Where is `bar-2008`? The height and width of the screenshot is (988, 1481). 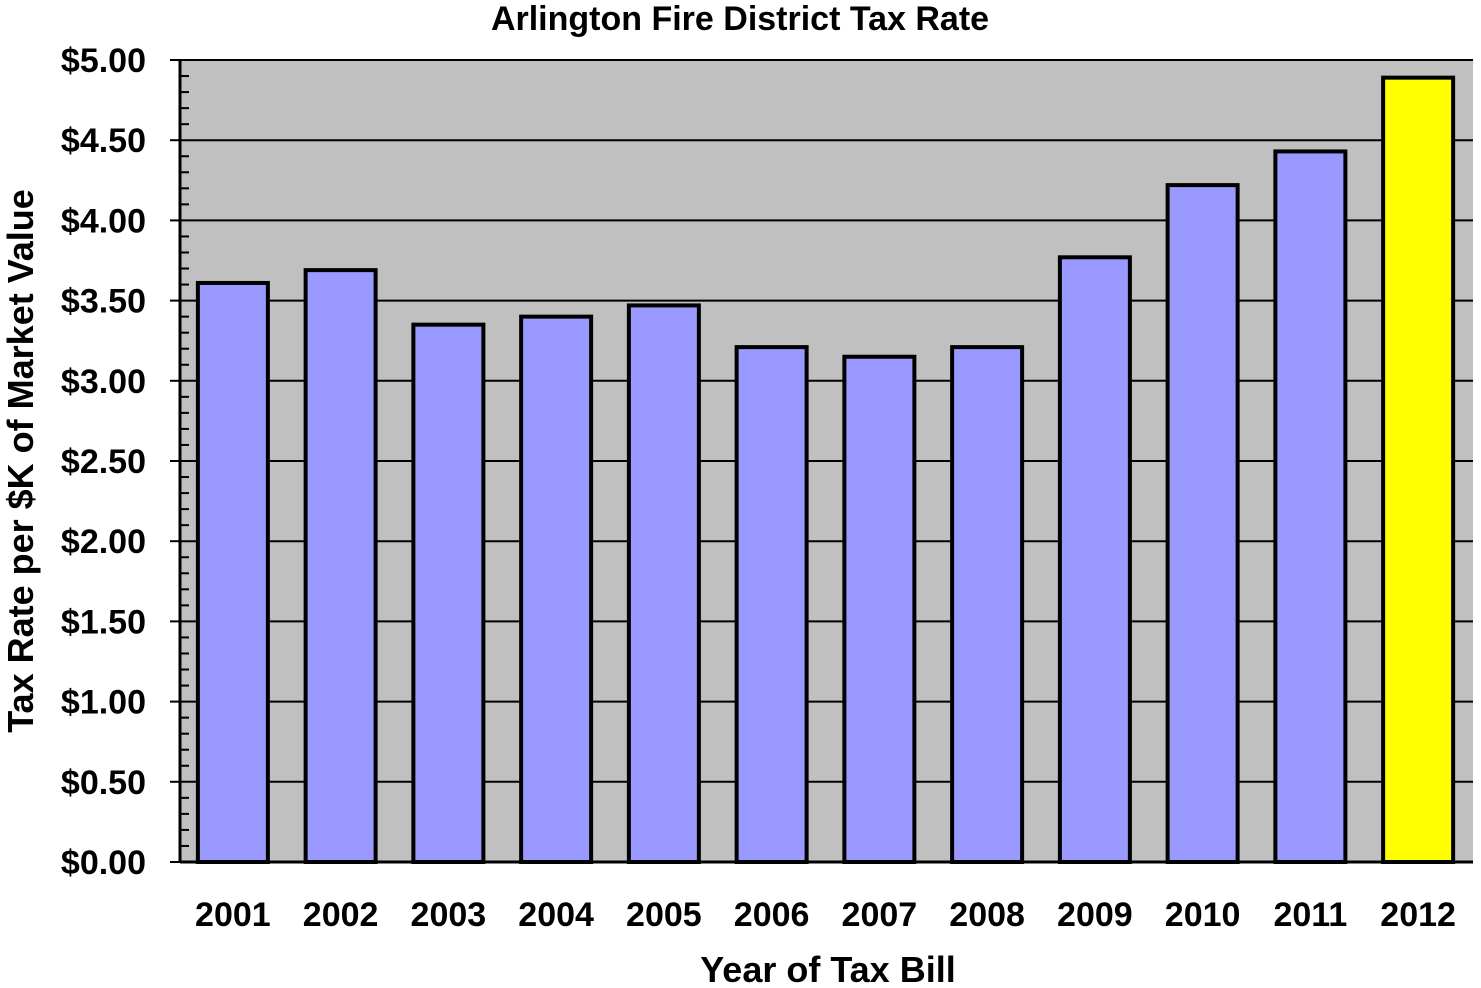 bar-2008 is located at coordinates (987, 604).